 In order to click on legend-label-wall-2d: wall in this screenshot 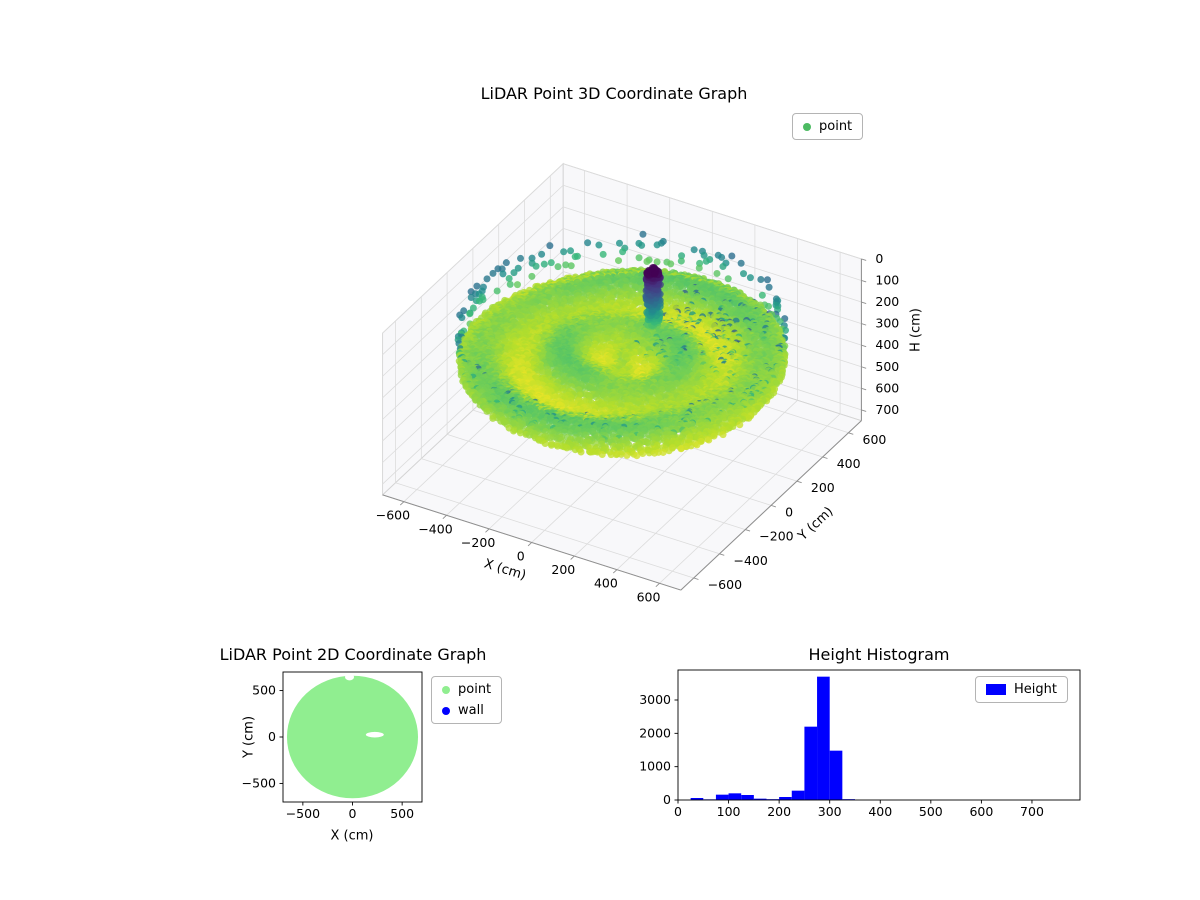, I will do `click(471, 710)`.